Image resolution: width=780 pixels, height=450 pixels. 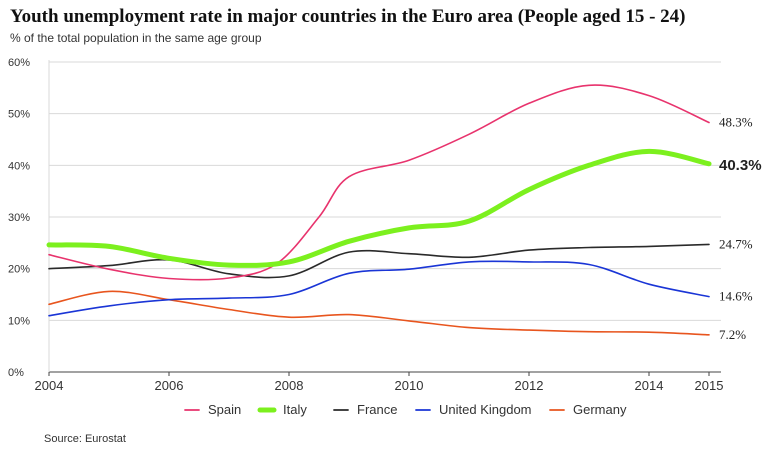 I want to click on x-tick-label: 2008, so click(x=289, y=385).